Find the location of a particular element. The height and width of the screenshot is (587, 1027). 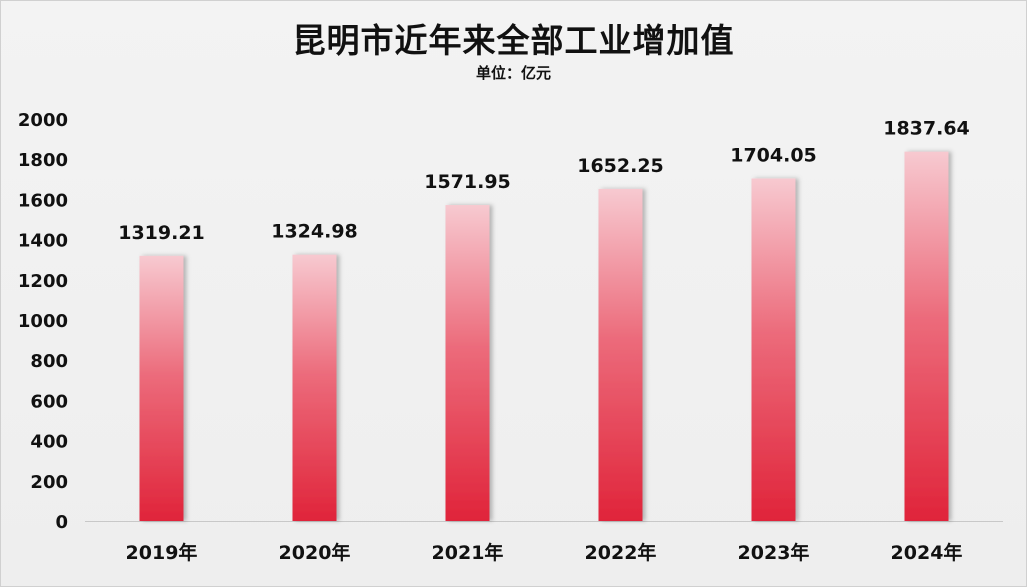

chart-title: 昆明市近年来全部工业增加值 is located at coordinates (513, 40).